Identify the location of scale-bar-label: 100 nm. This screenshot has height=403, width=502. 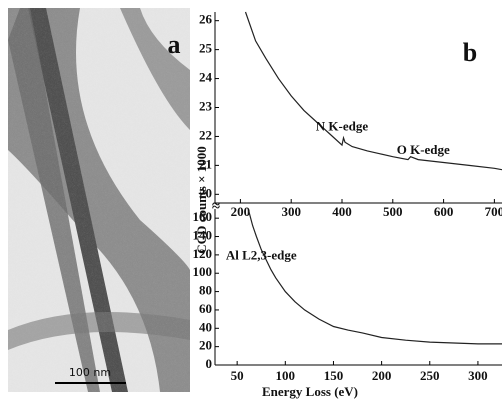
(90, 372).